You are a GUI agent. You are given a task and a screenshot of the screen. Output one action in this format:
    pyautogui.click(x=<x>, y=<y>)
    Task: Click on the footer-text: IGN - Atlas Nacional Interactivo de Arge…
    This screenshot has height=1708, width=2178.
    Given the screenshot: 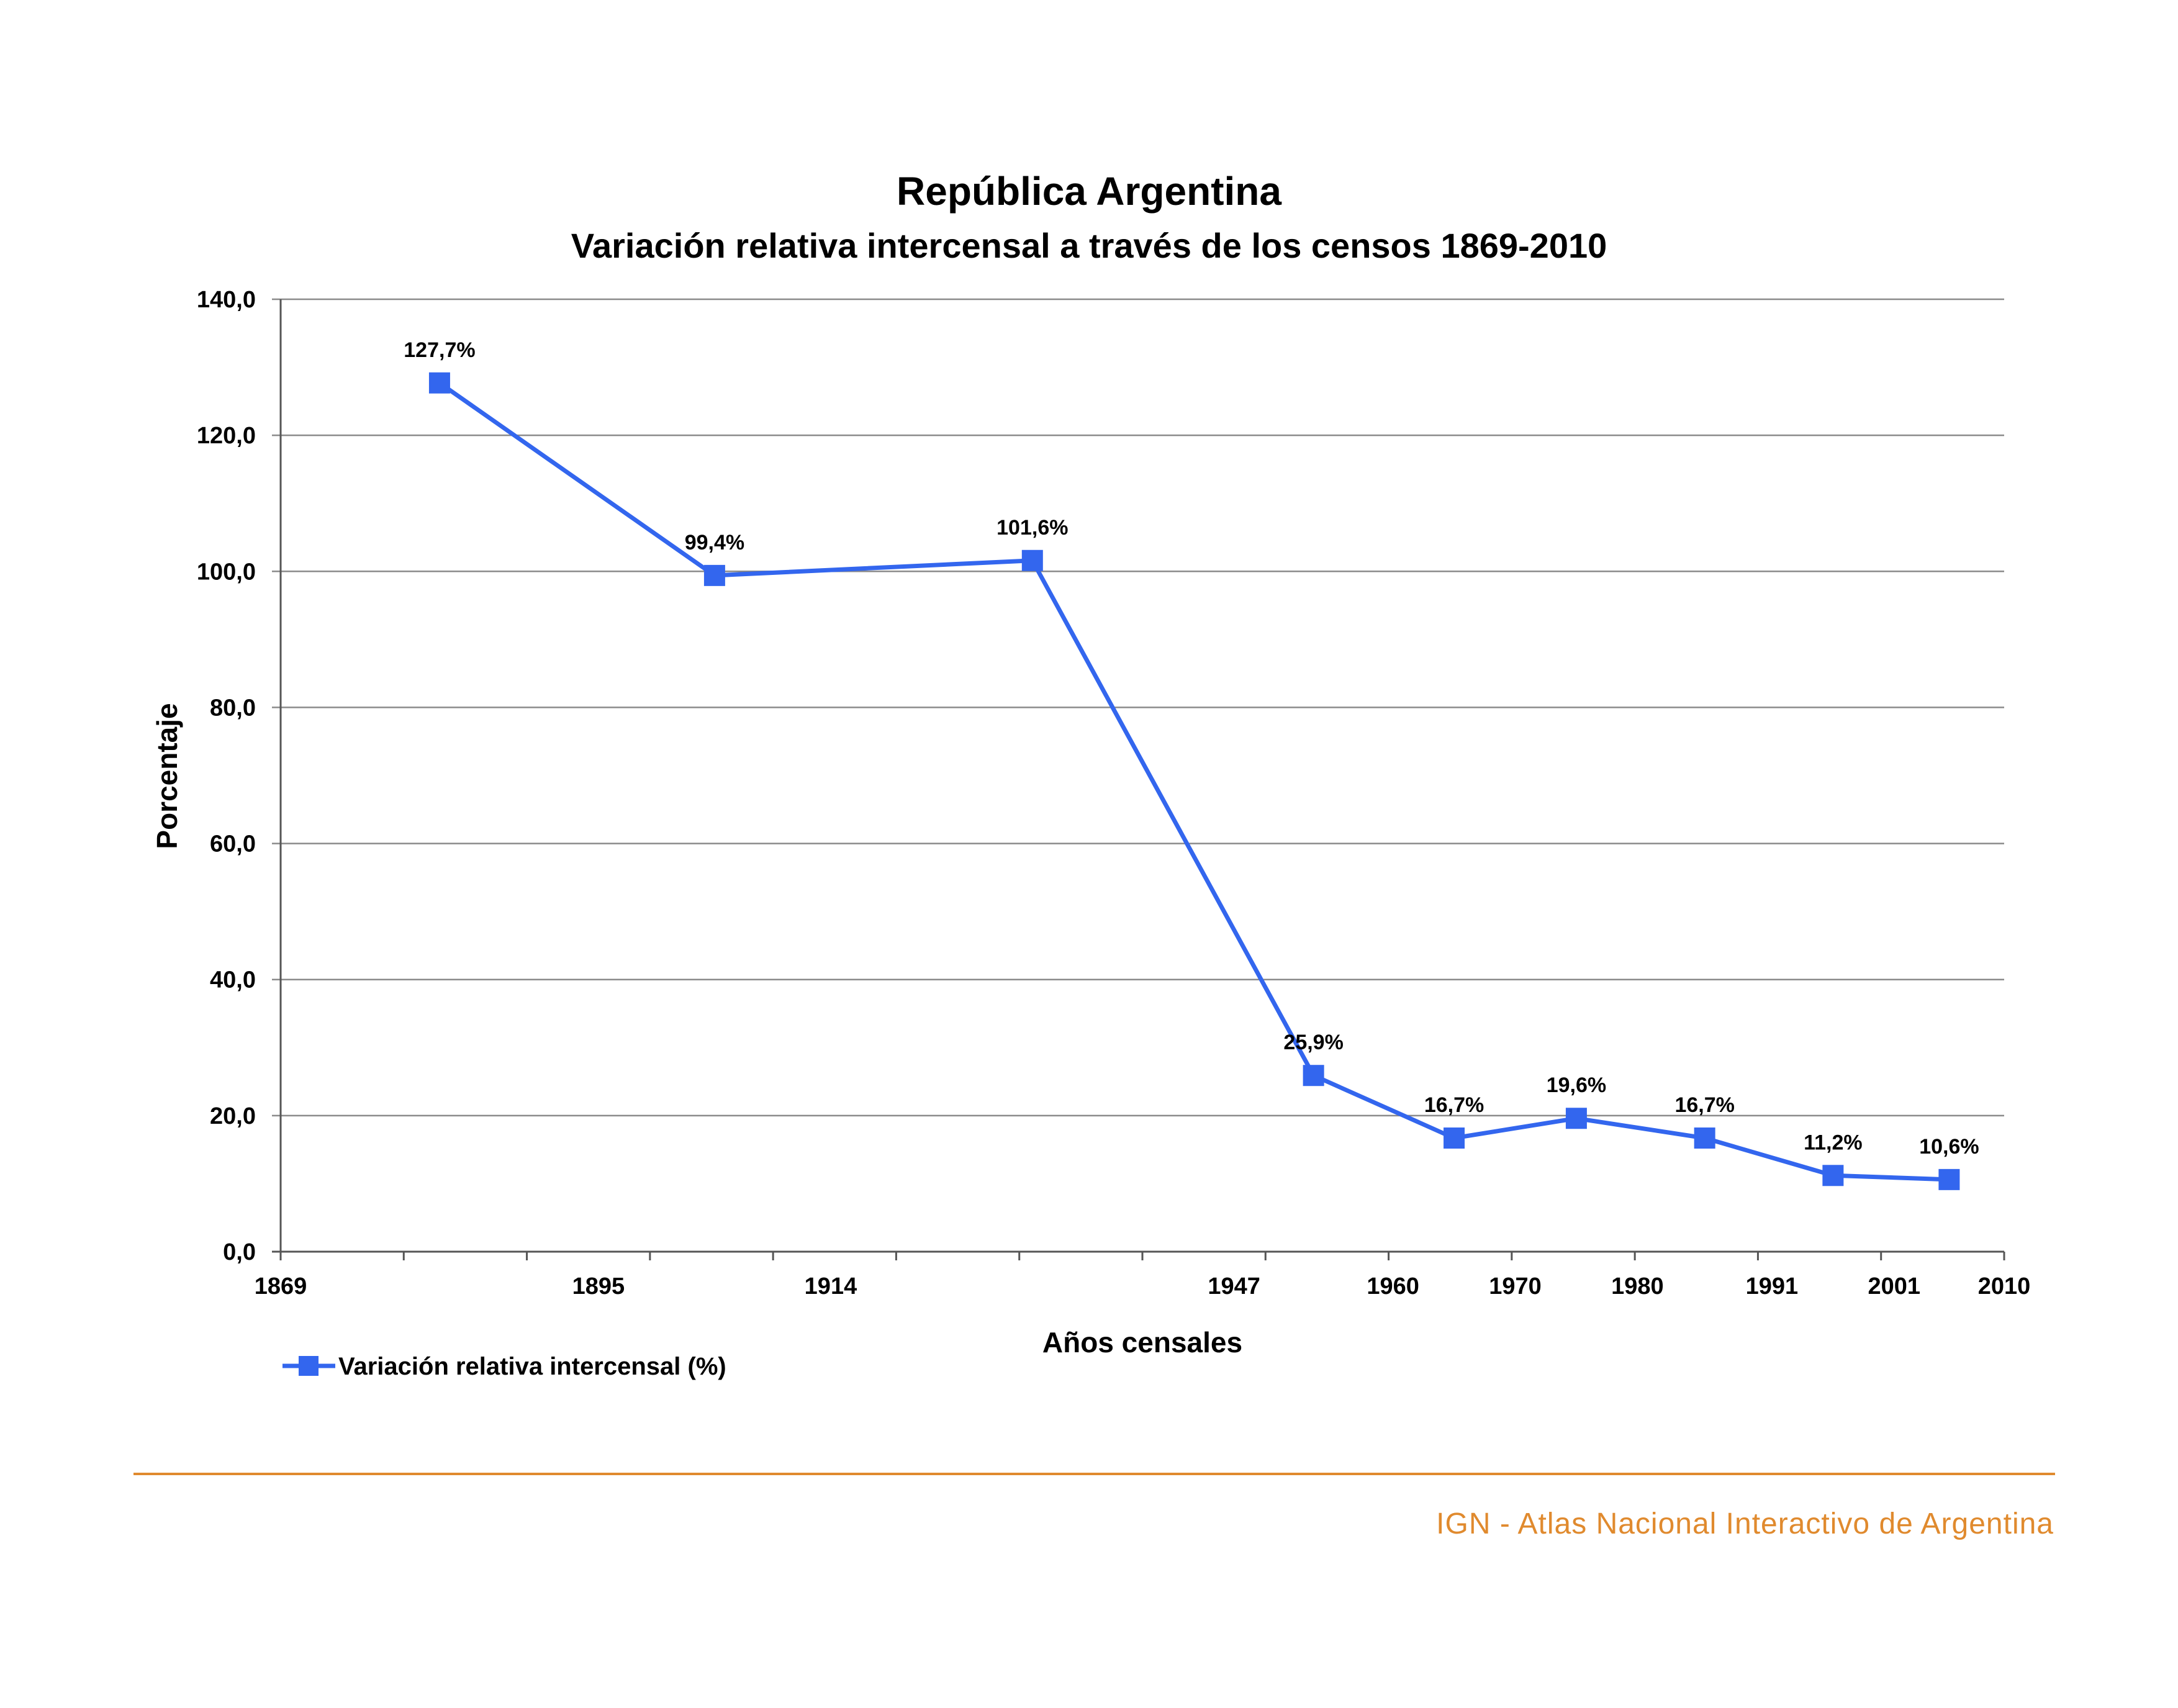 What is the action you would take?
    pyautogui.click(x=1745, y=1523)
    